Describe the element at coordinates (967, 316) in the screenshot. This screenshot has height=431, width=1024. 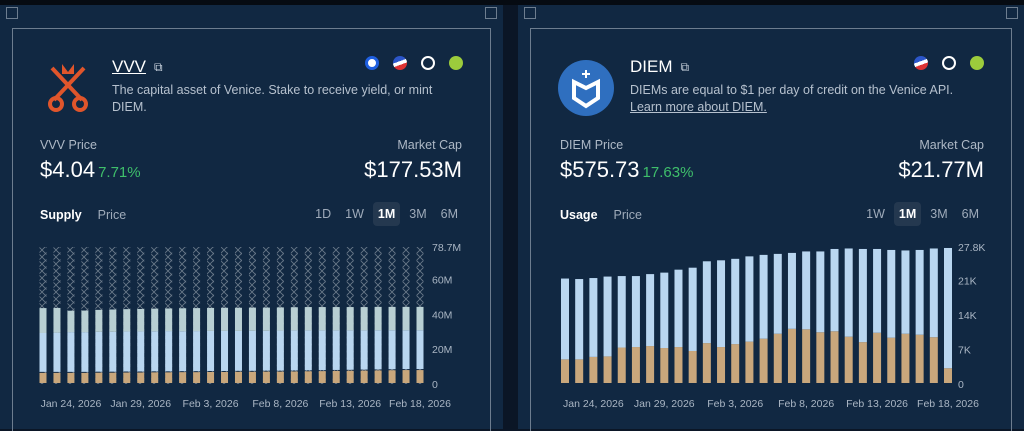
I see `y-tick-label: 14K` at that location.